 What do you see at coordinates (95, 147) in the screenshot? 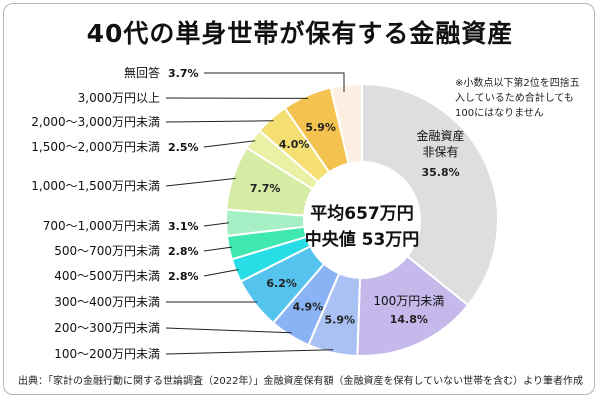
I see `category-label: 1,500～2,000万円未満` at bounding box center [95, 147].